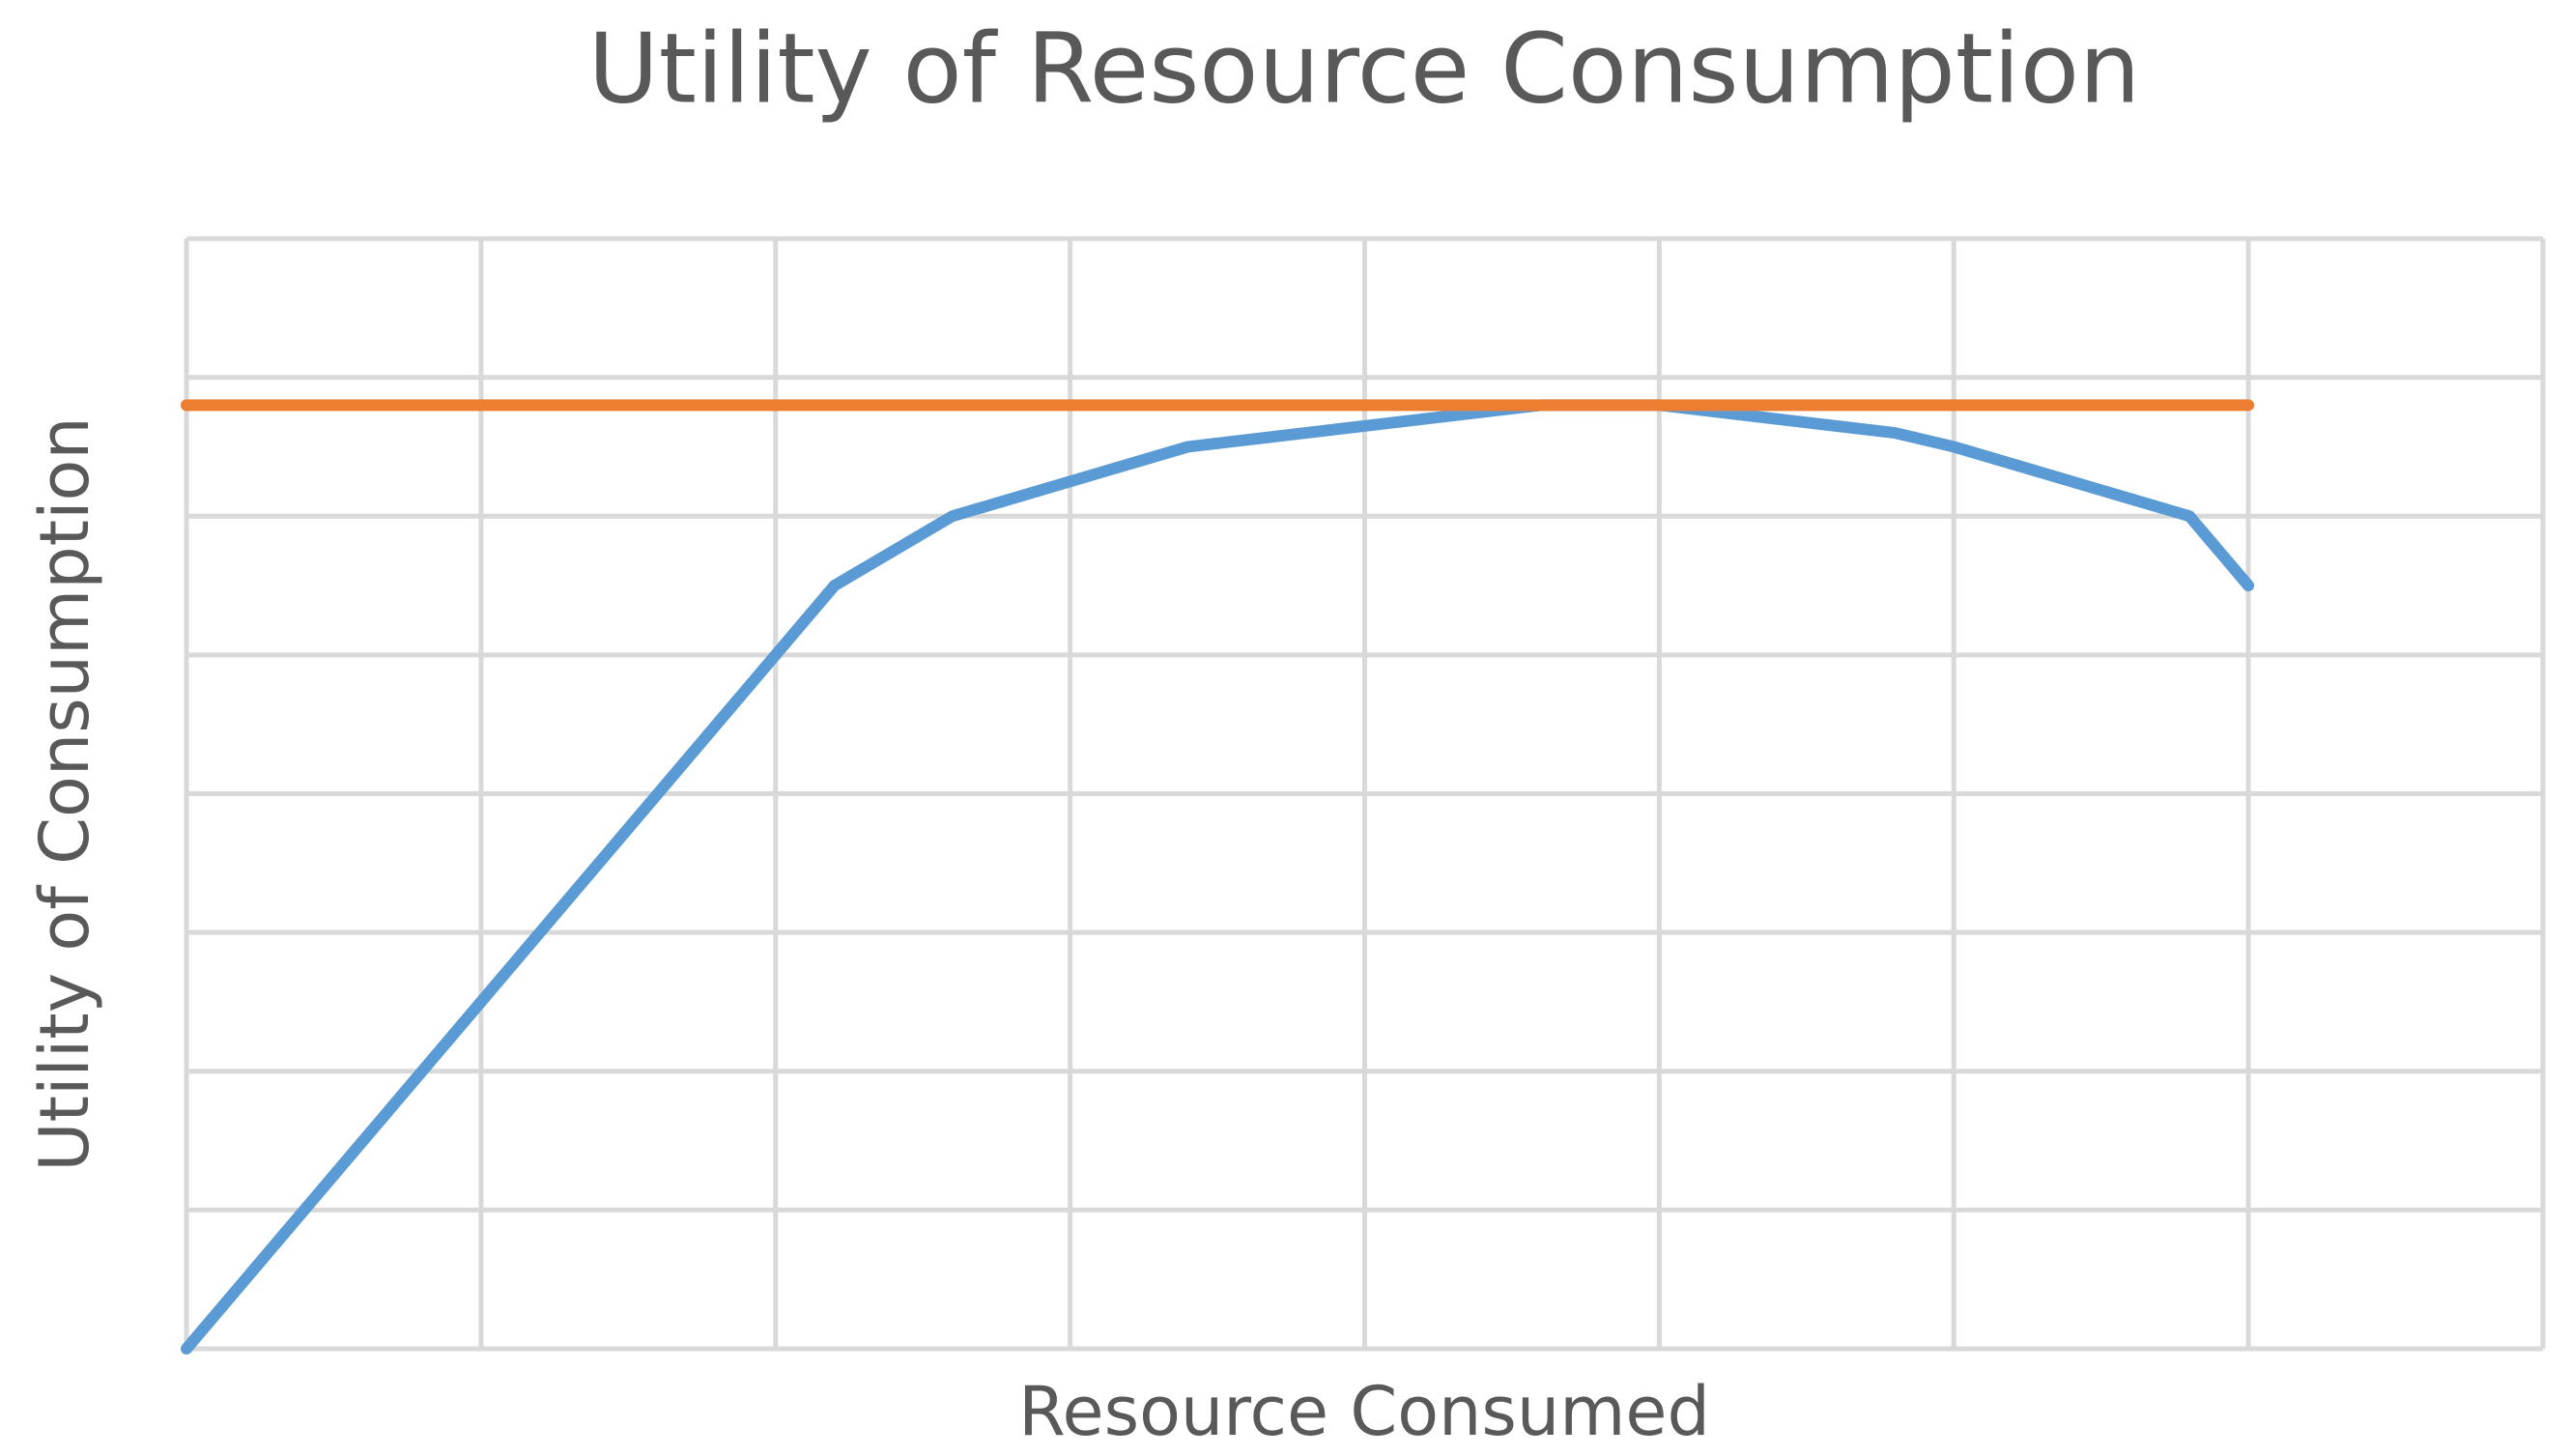 The image size is (2569, 1456). Describe the element at coordinates (64, 793) in the screenshot. I see `y-axis-label: Utility of Consumption` at that location.